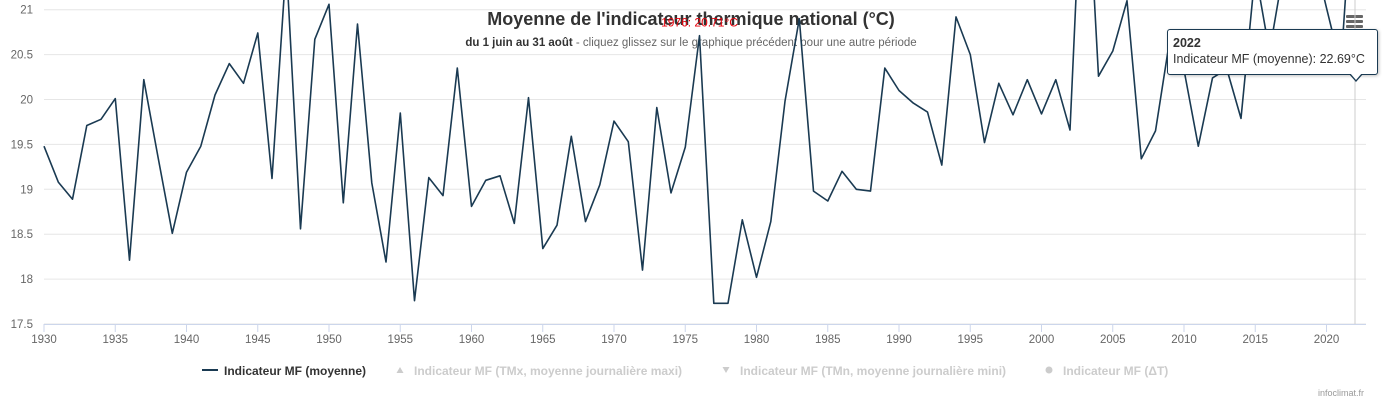  What do you see at coordinates (1269, 59) in the screenshot?
I see `tooltip-line: Indicateur MF (moyenne): 22.69°C` at bounding box center [1269, 59].